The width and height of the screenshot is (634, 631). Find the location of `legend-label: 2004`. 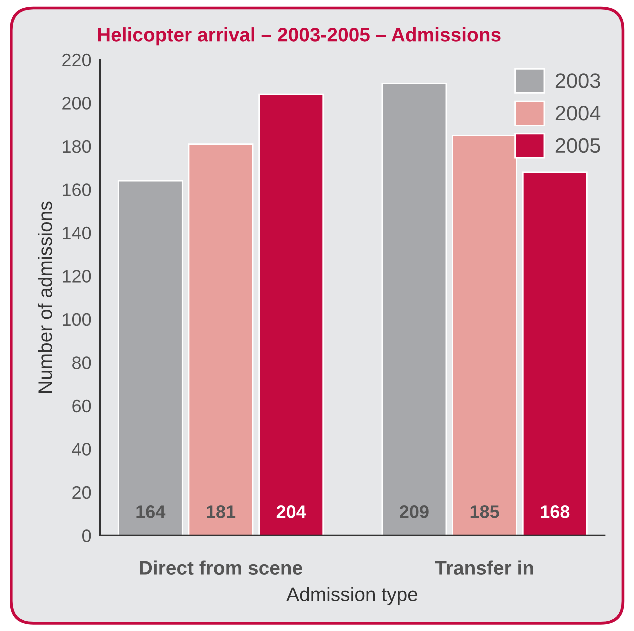

legend-label: 2004 is located at coordinates (578, 113).